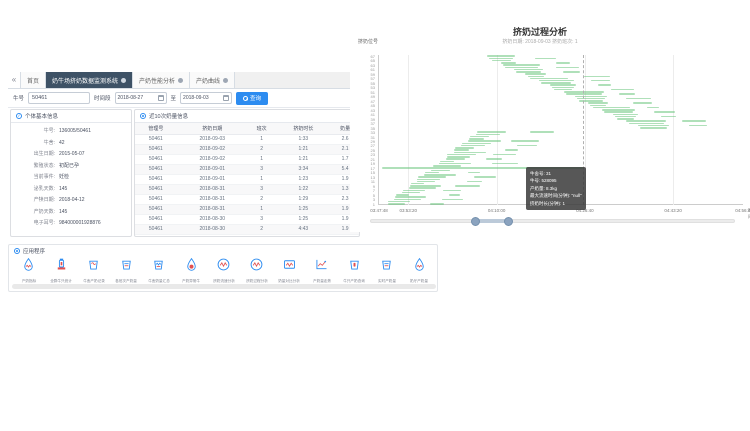 The image size is (750, 431). What do you see at coordinates (247, 189) in the screenshot?
I see `table-row: 50461 2018-08-31 3 1:22 1.3` at bounding box center [247, 189].